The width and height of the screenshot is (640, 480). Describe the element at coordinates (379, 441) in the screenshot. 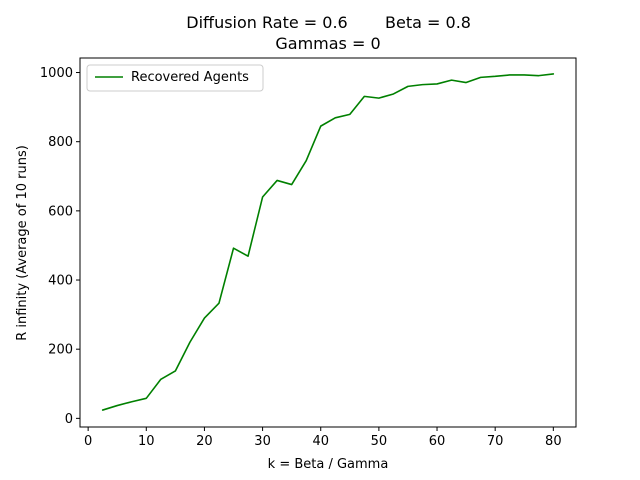

I see `x-tick-label: 50` at that location.